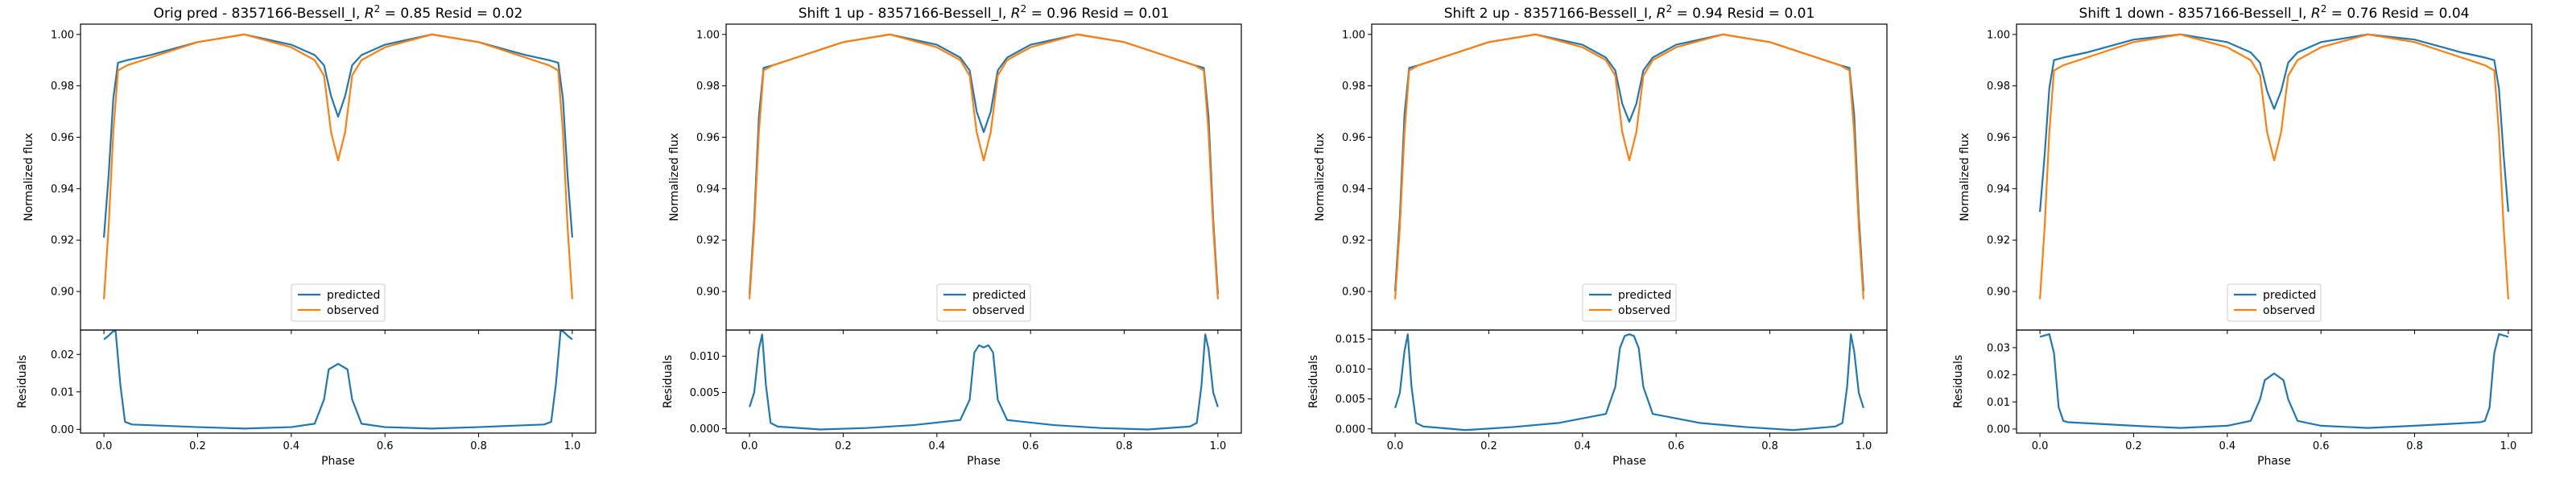 This screenshot has width=2576, height=483. I want to click on bottom-y-tick-label: 0.03, so click(1998, 348).